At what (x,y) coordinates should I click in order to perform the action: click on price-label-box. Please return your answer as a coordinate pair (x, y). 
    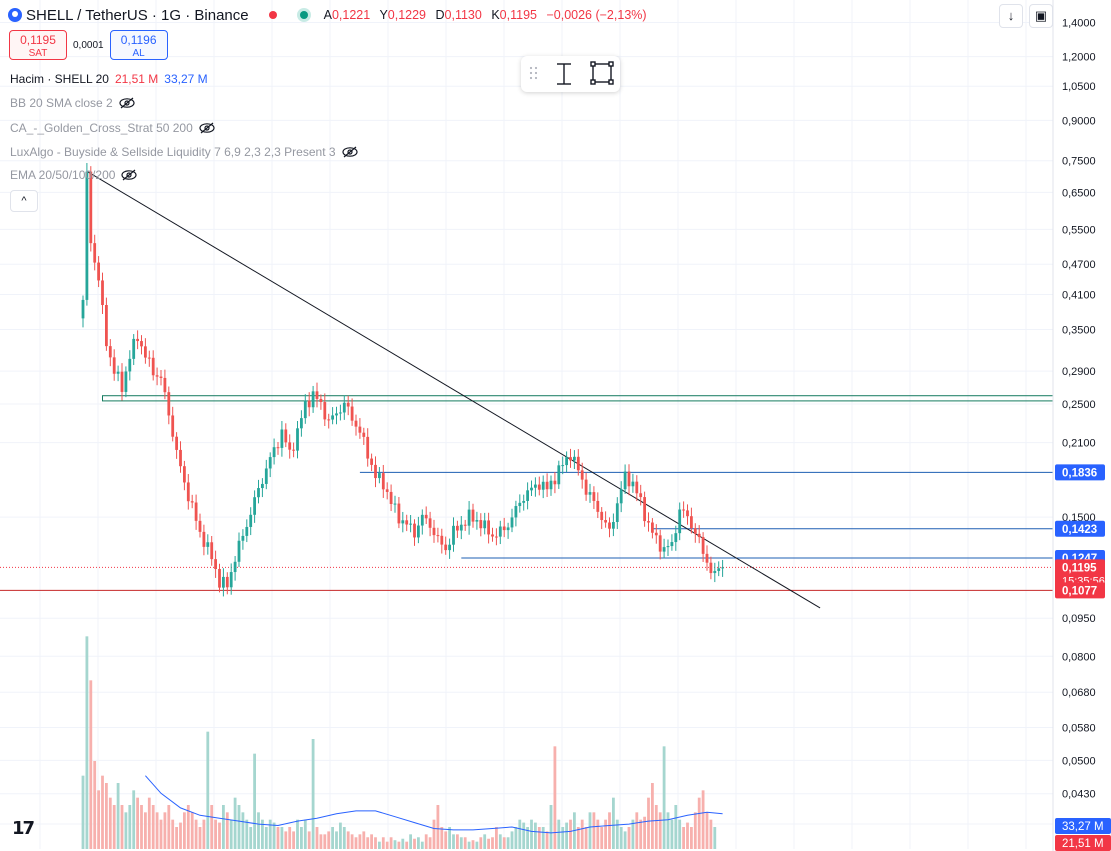
    Looking at the image, I should click on (1080, 573).